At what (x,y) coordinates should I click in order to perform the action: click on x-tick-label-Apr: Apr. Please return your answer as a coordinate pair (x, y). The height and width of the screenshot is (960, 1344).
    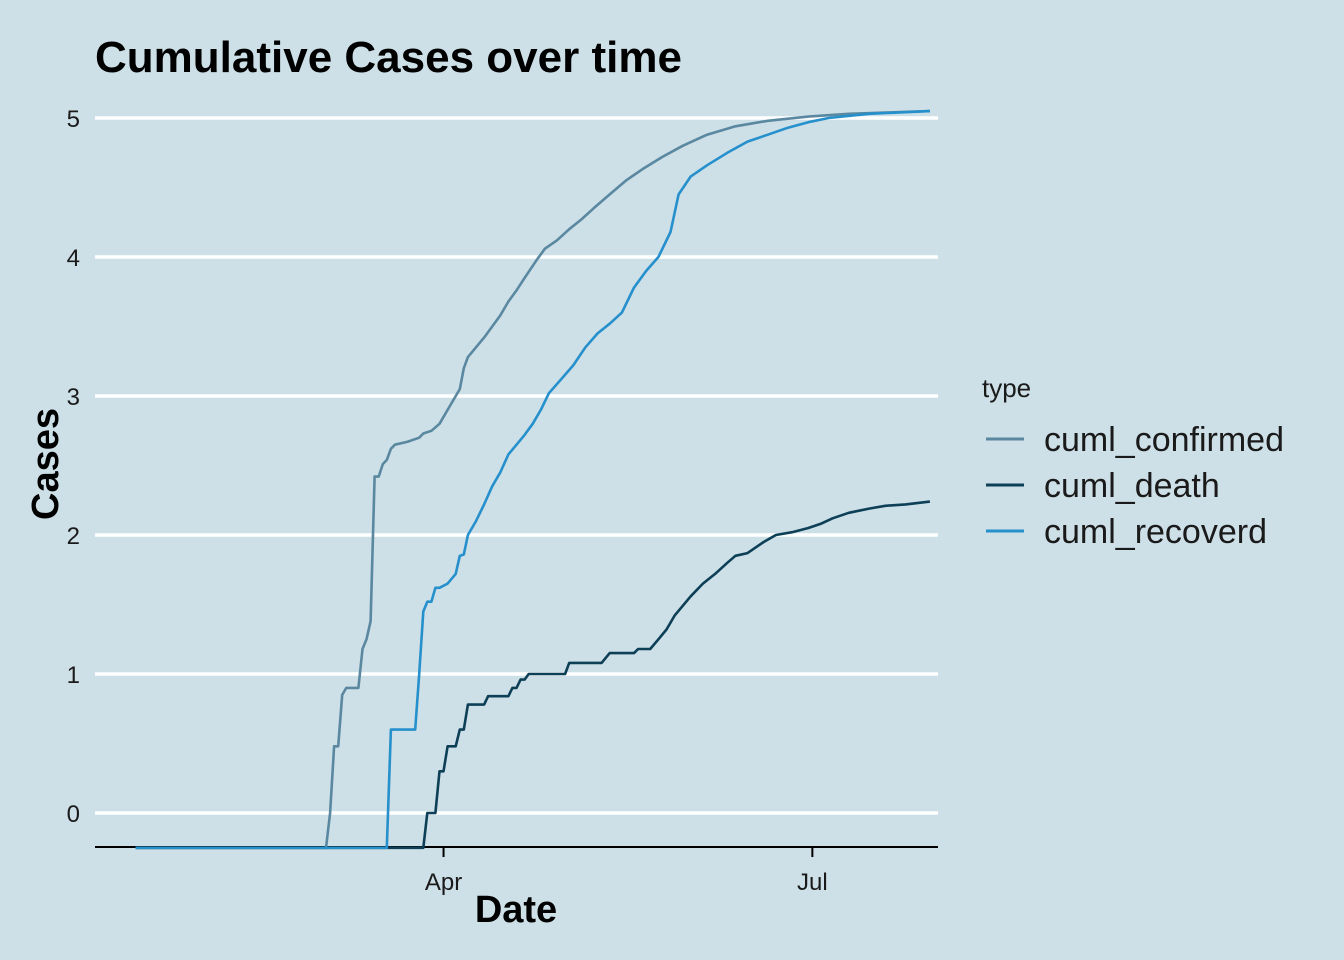
    Looking at the image, I should click on (443, 882).